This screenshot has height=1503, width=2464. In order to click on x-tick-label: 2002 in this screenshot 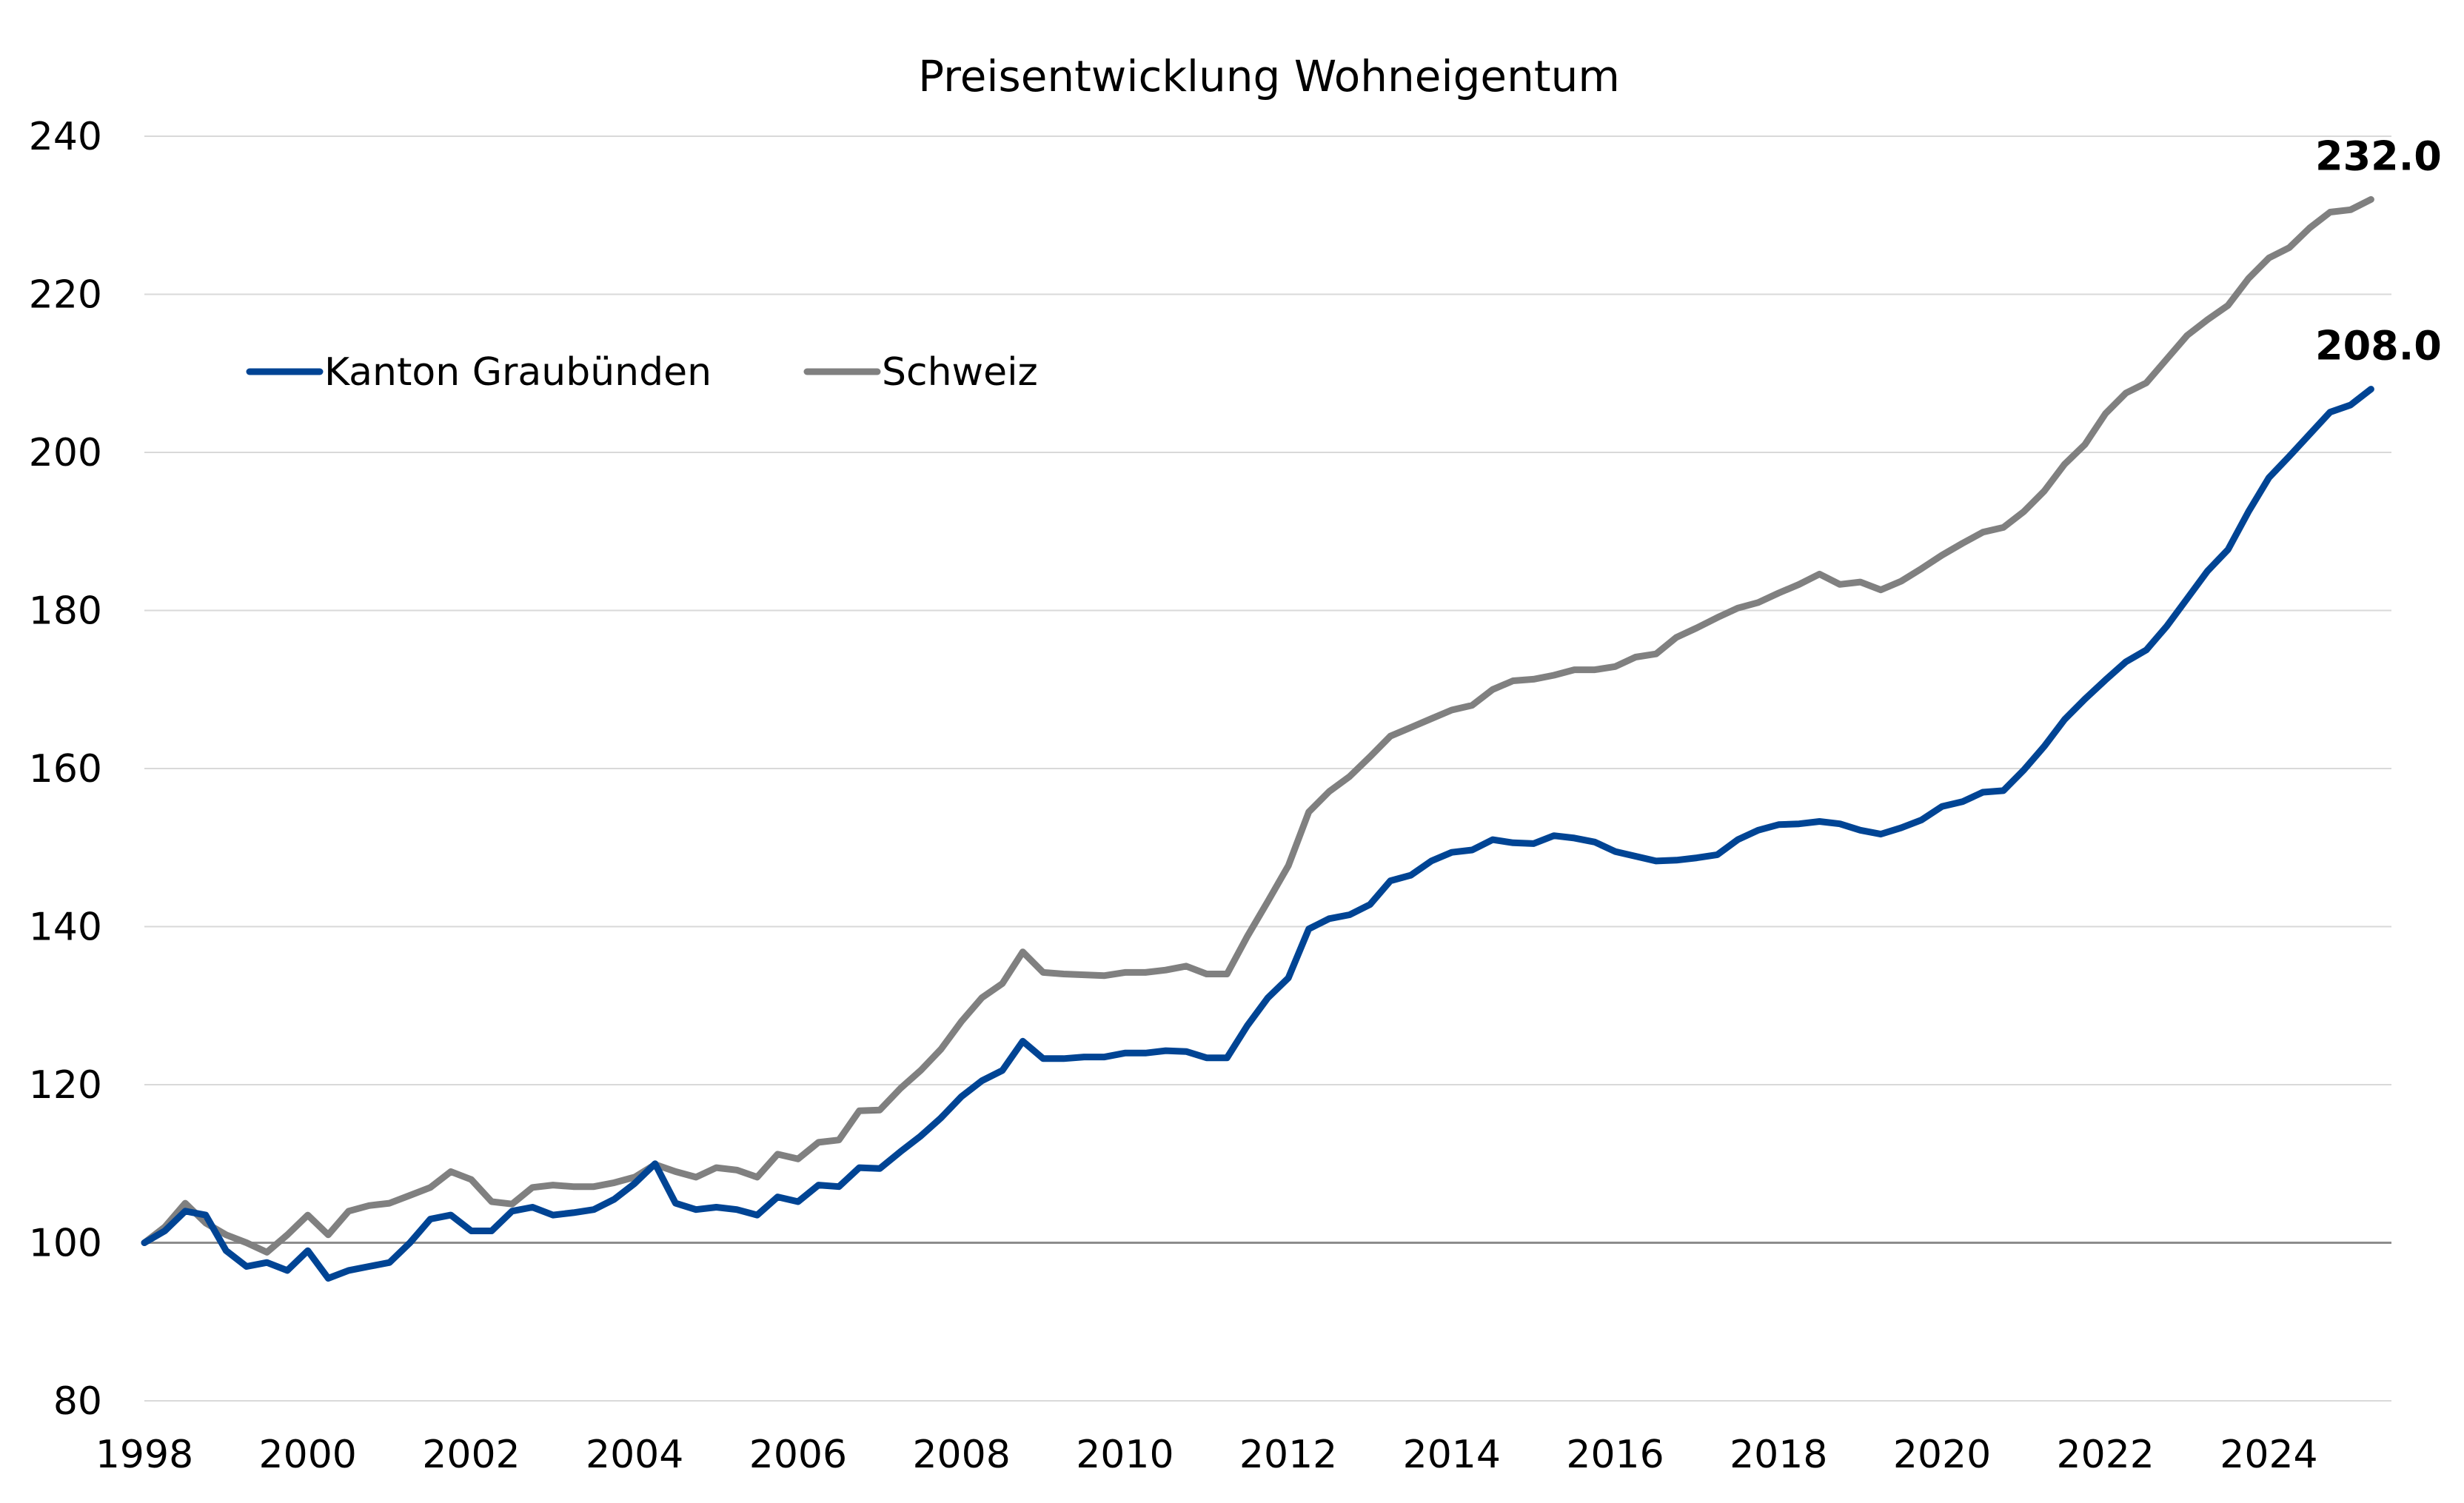, I will do `click(471, 1455)`.